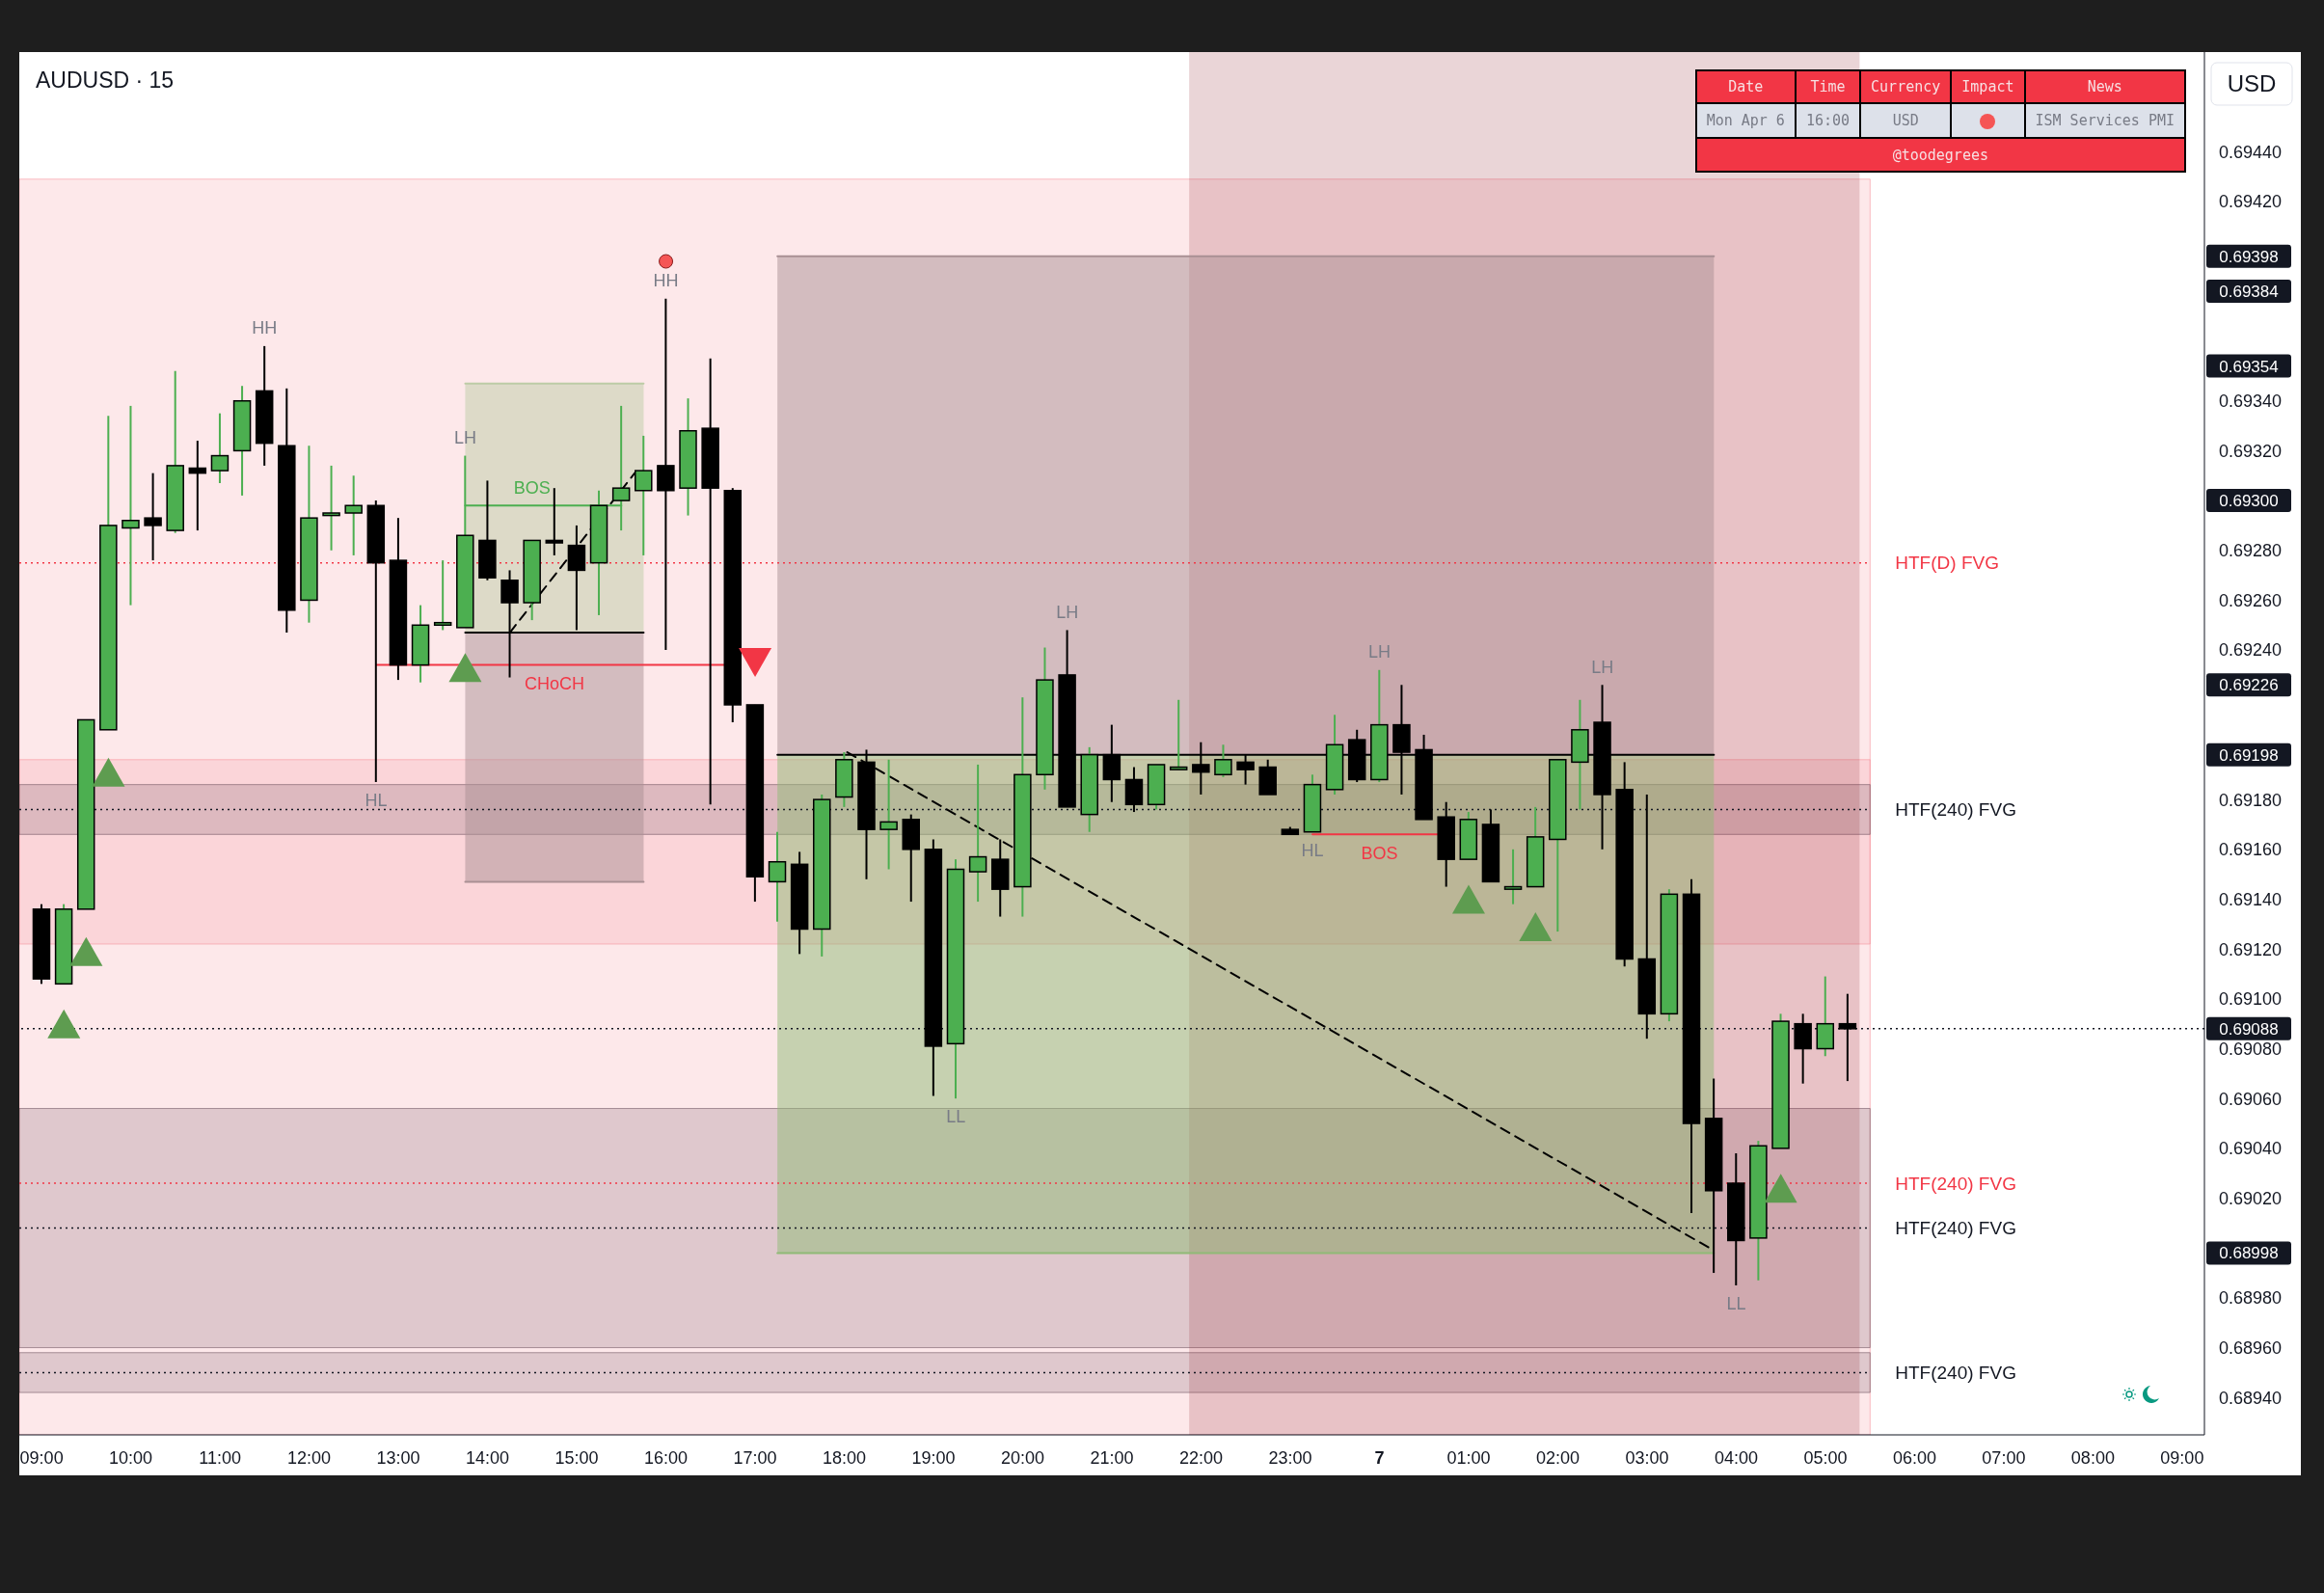 The width and height of the screenshot is (2324, 1593). I want to click on ref-line-label: HTF(D) FVG, so click(1947, 563).